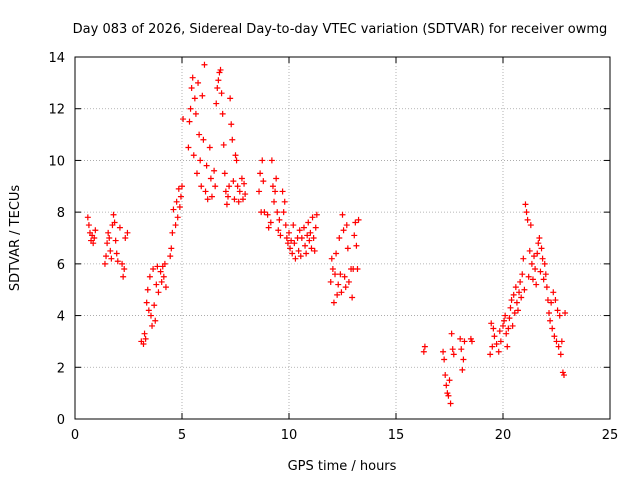 This screenshot has height=480, width=640. What do you see at coordinates (61, 368) in the screenshot?
I see `y-tick-label: 2` at bounding box center [61, 368].